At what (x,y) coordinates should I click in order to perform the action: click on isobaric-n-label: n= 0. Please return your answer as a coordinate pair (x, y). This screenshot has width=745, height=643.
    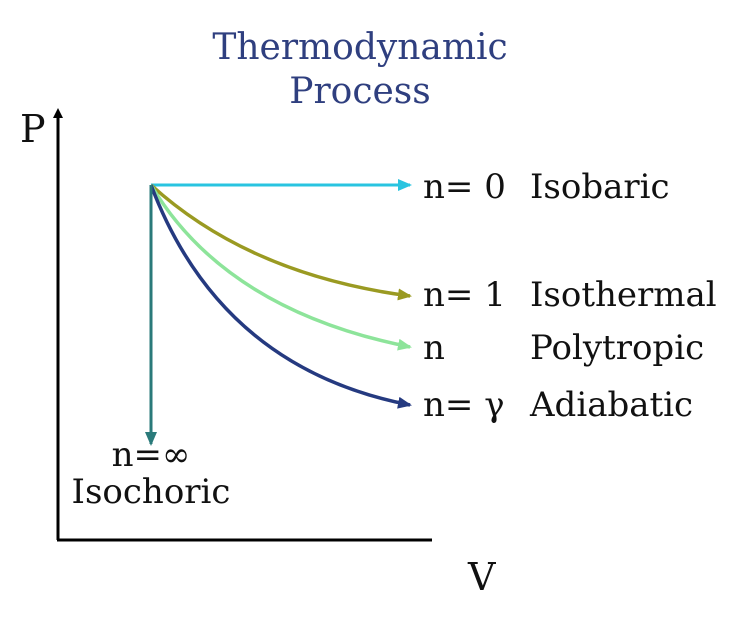
    Looking at the image, I should click on (464, 187).